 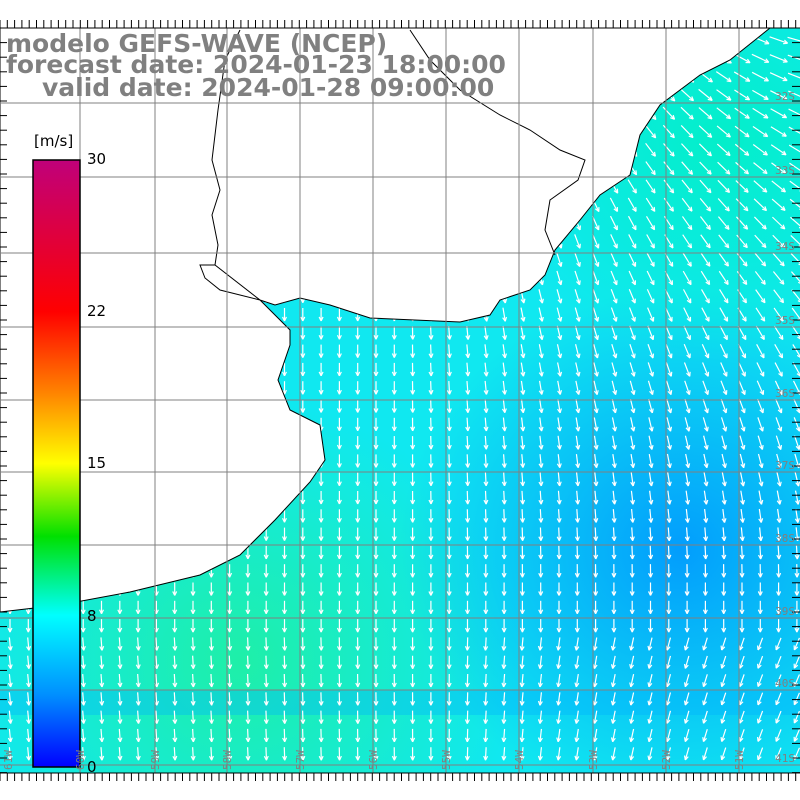 I want to click on latitude-label: 36S, so click(x=785, y=393).